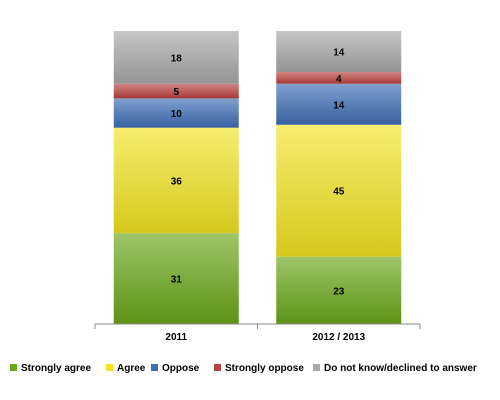  Describe the element at coordinates (181, 368) in the screenshot. I see `legend-label: Oppose` at that location.